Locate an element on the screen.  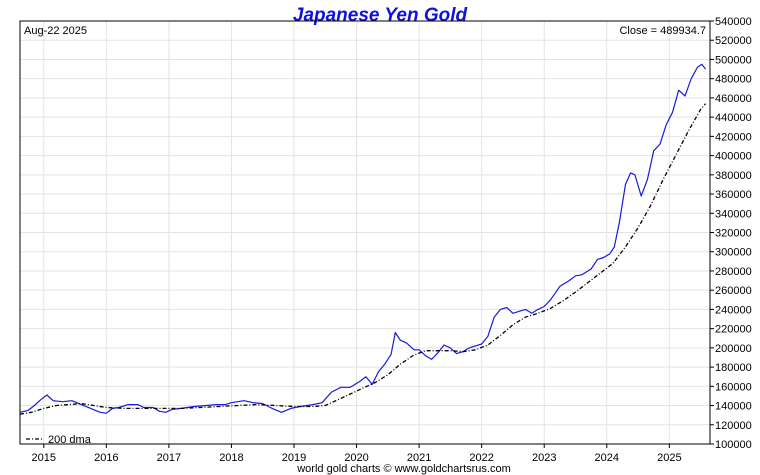
close-label: Close = 489934.7 is located at coordinates (662, 31).